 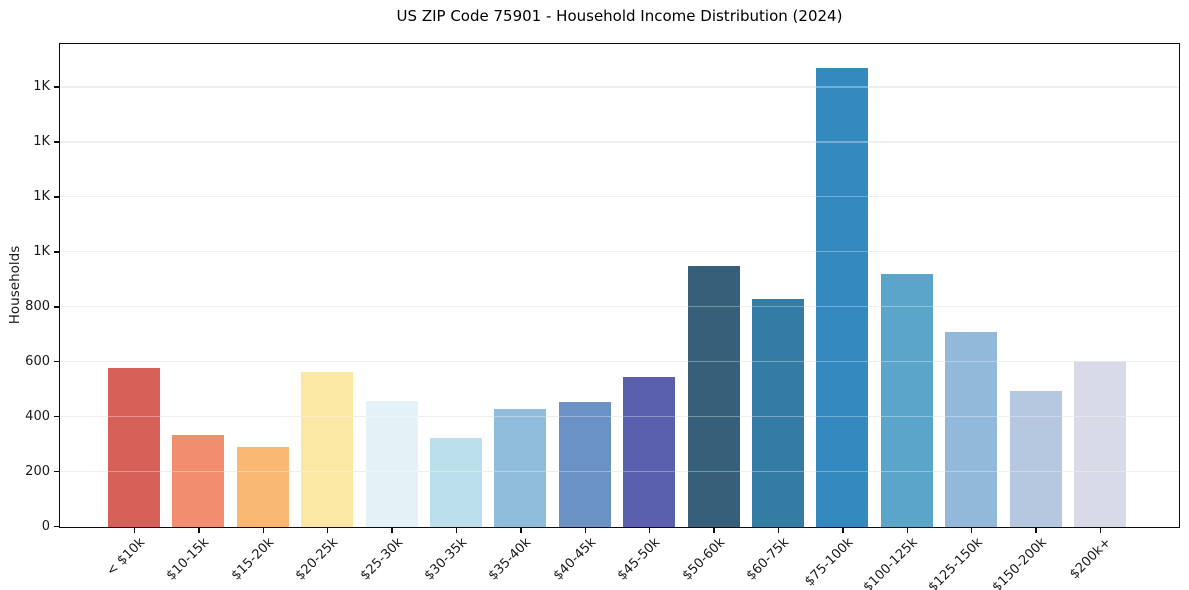 I want to click on x-tick-label: $10-15k, so click(x=188, y=559).